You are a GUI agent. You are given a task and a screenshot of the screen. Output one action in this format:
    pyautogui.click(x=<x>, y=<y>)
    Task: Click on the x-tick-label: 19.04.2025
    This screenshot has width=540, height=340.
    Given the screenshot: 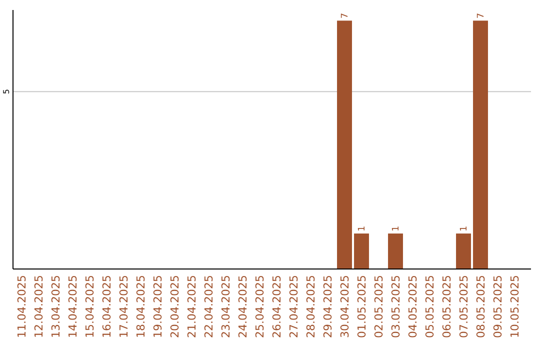 What is the action you would take?
    pyautogui.click(x=158, y=306)
    